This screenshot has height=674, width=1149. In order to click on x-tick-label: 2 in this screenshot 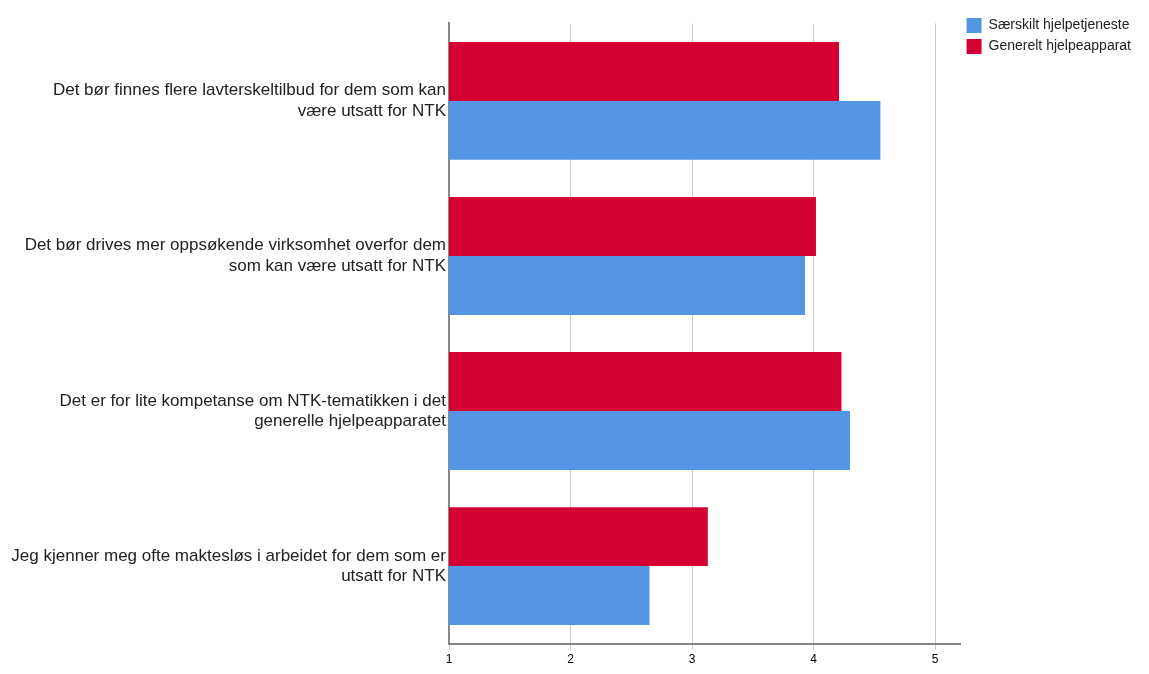, I will do `click(571, 659)`.